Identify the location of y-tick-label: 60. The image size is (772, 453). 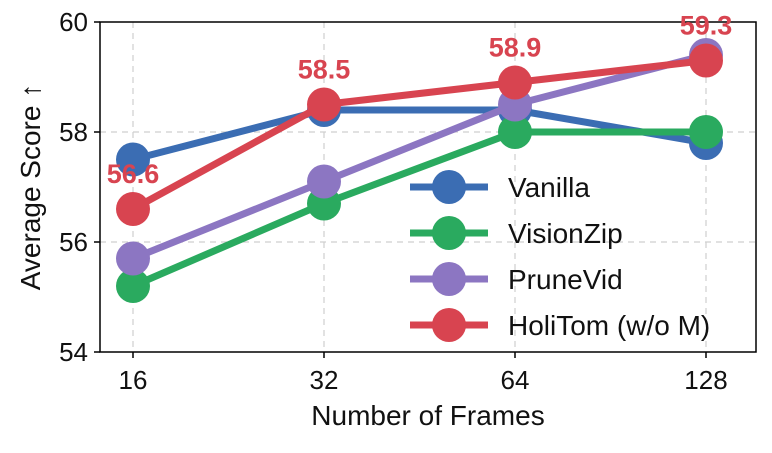
(73, 22).